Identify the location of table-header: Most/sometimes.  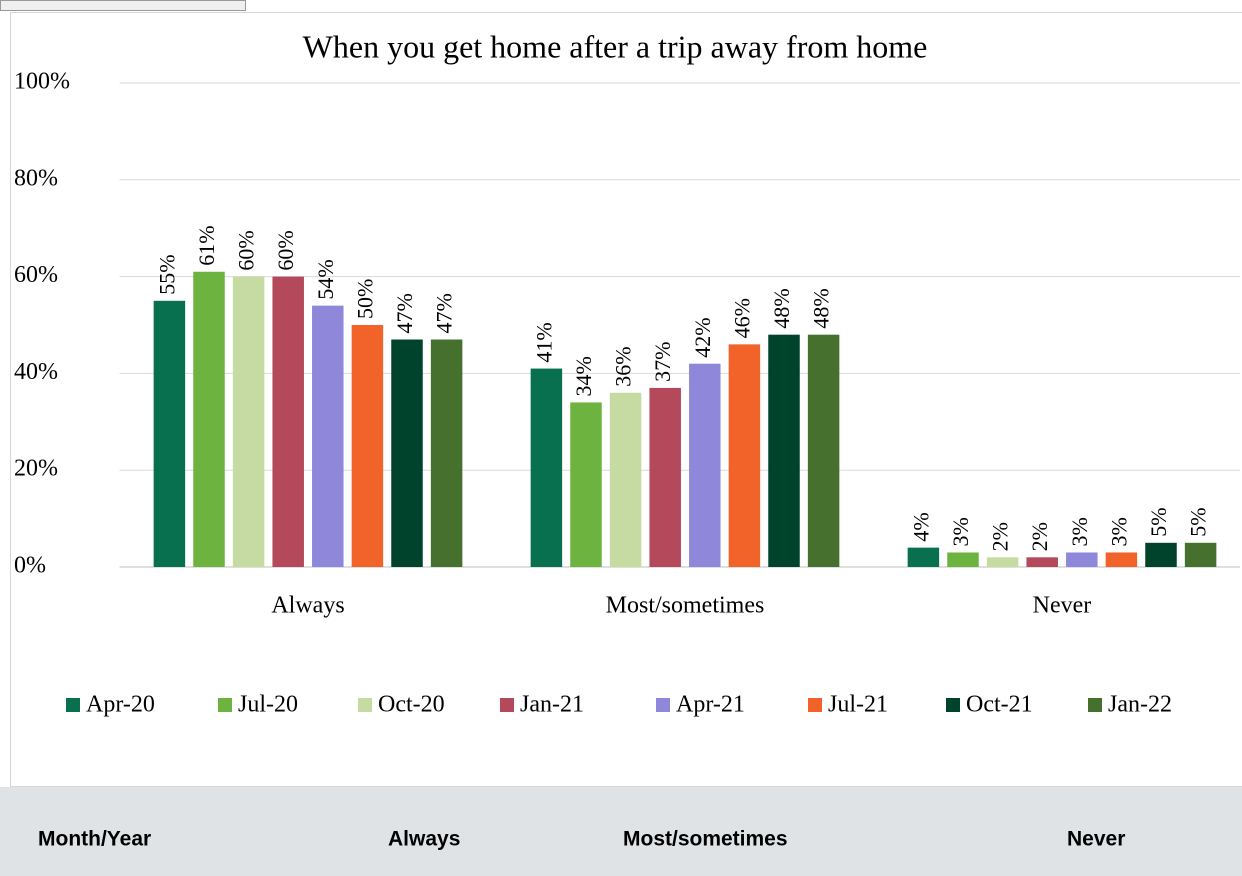
(705, 839).